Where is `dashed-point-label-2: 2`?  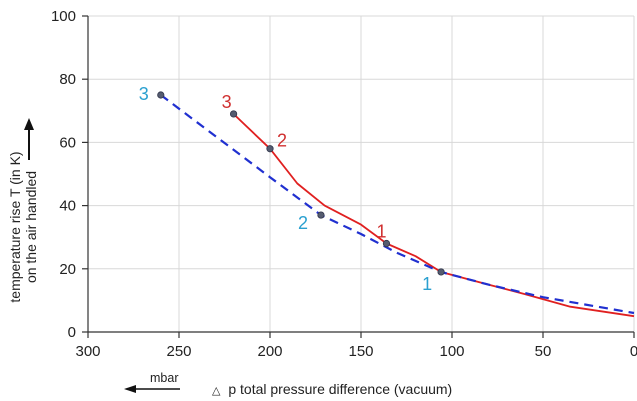
dashed-point-label-2: 2 is located at coordinates (303, 223).